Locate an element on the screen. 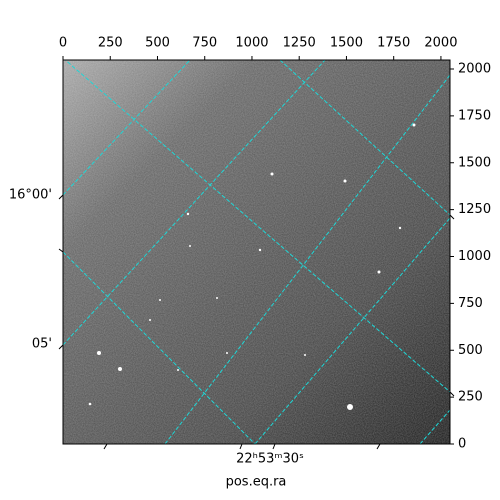 The width and height of the screenshot is (500, 500). x-axis-label: pos.eq.ra is located at coordinates (256, 482).